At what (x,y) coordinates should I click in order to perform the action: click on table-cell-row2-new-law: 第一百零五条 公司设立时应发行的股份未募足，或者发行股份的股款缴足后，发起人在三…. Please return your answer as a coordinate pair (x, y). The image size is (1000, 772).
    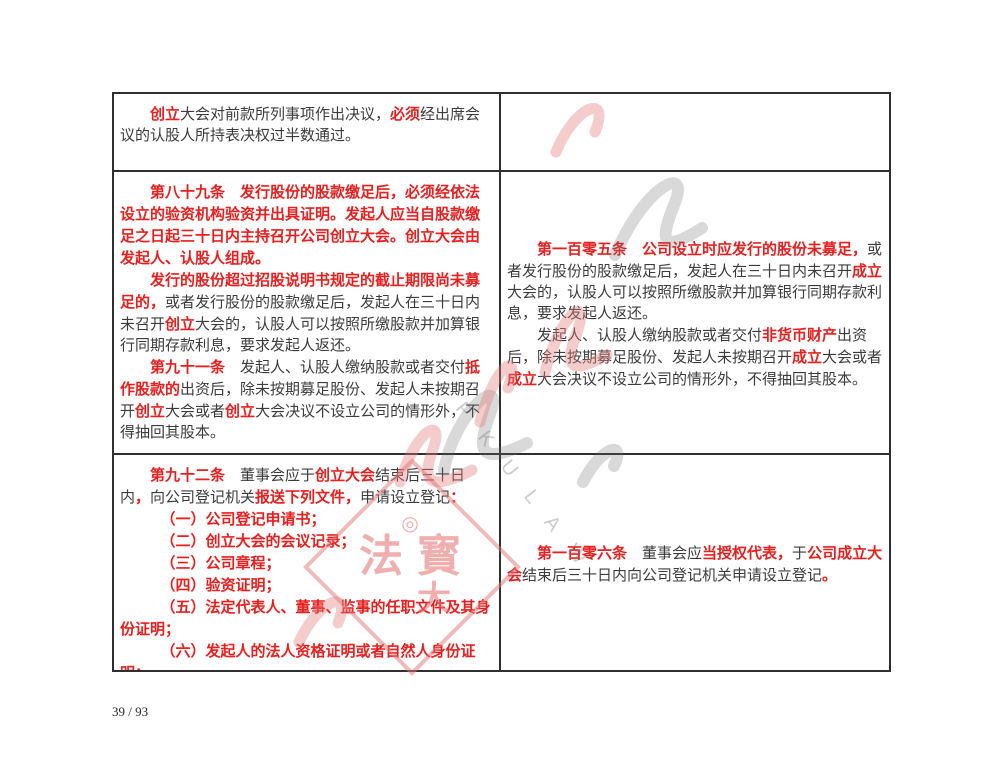
    Looking at the image, I should click on (695, 313).